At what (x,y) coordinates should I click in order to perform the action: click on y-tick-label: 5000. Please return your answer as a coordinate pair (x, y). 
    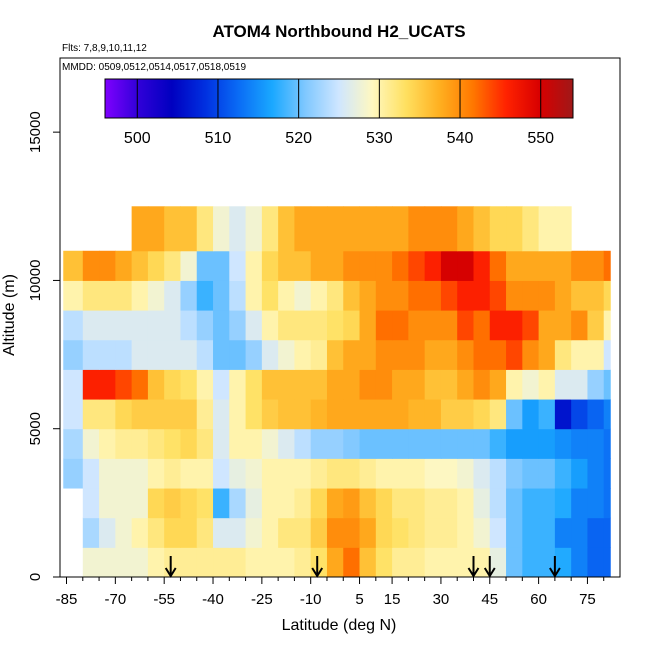
    Looking at the image, I should click on (35, 428).